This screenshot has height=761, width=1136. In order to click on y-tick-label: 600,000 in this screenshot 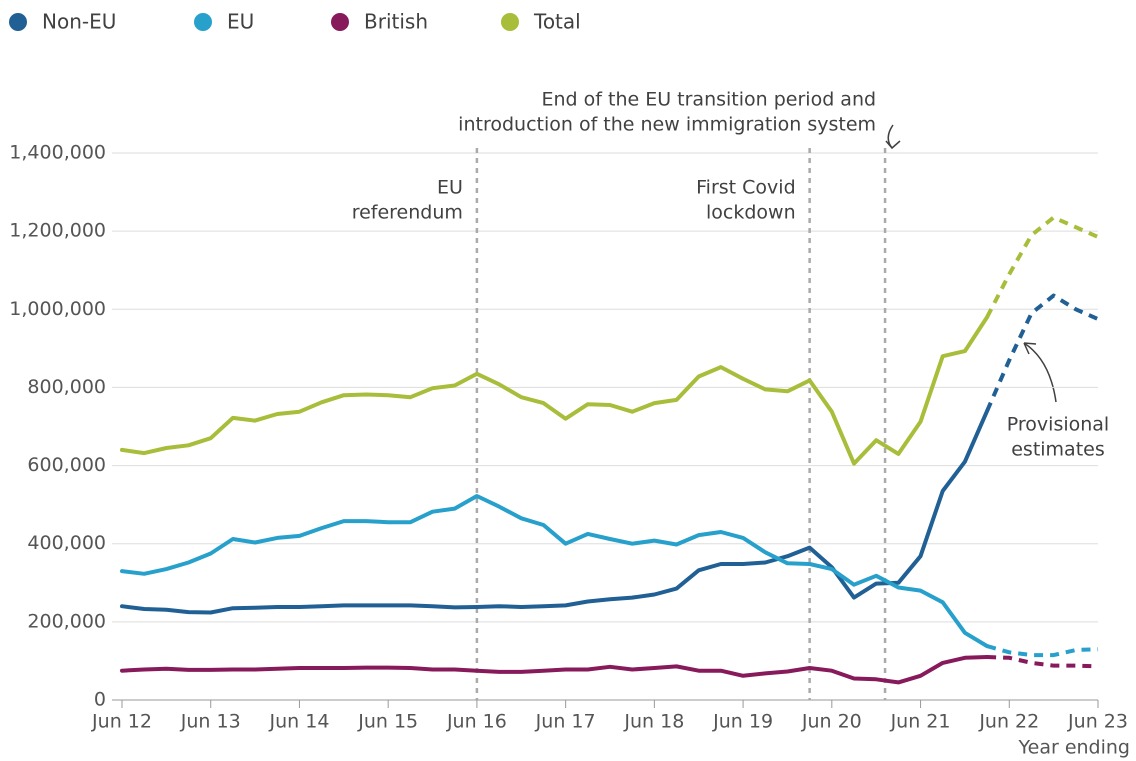, I will do `click(66, 465)`.